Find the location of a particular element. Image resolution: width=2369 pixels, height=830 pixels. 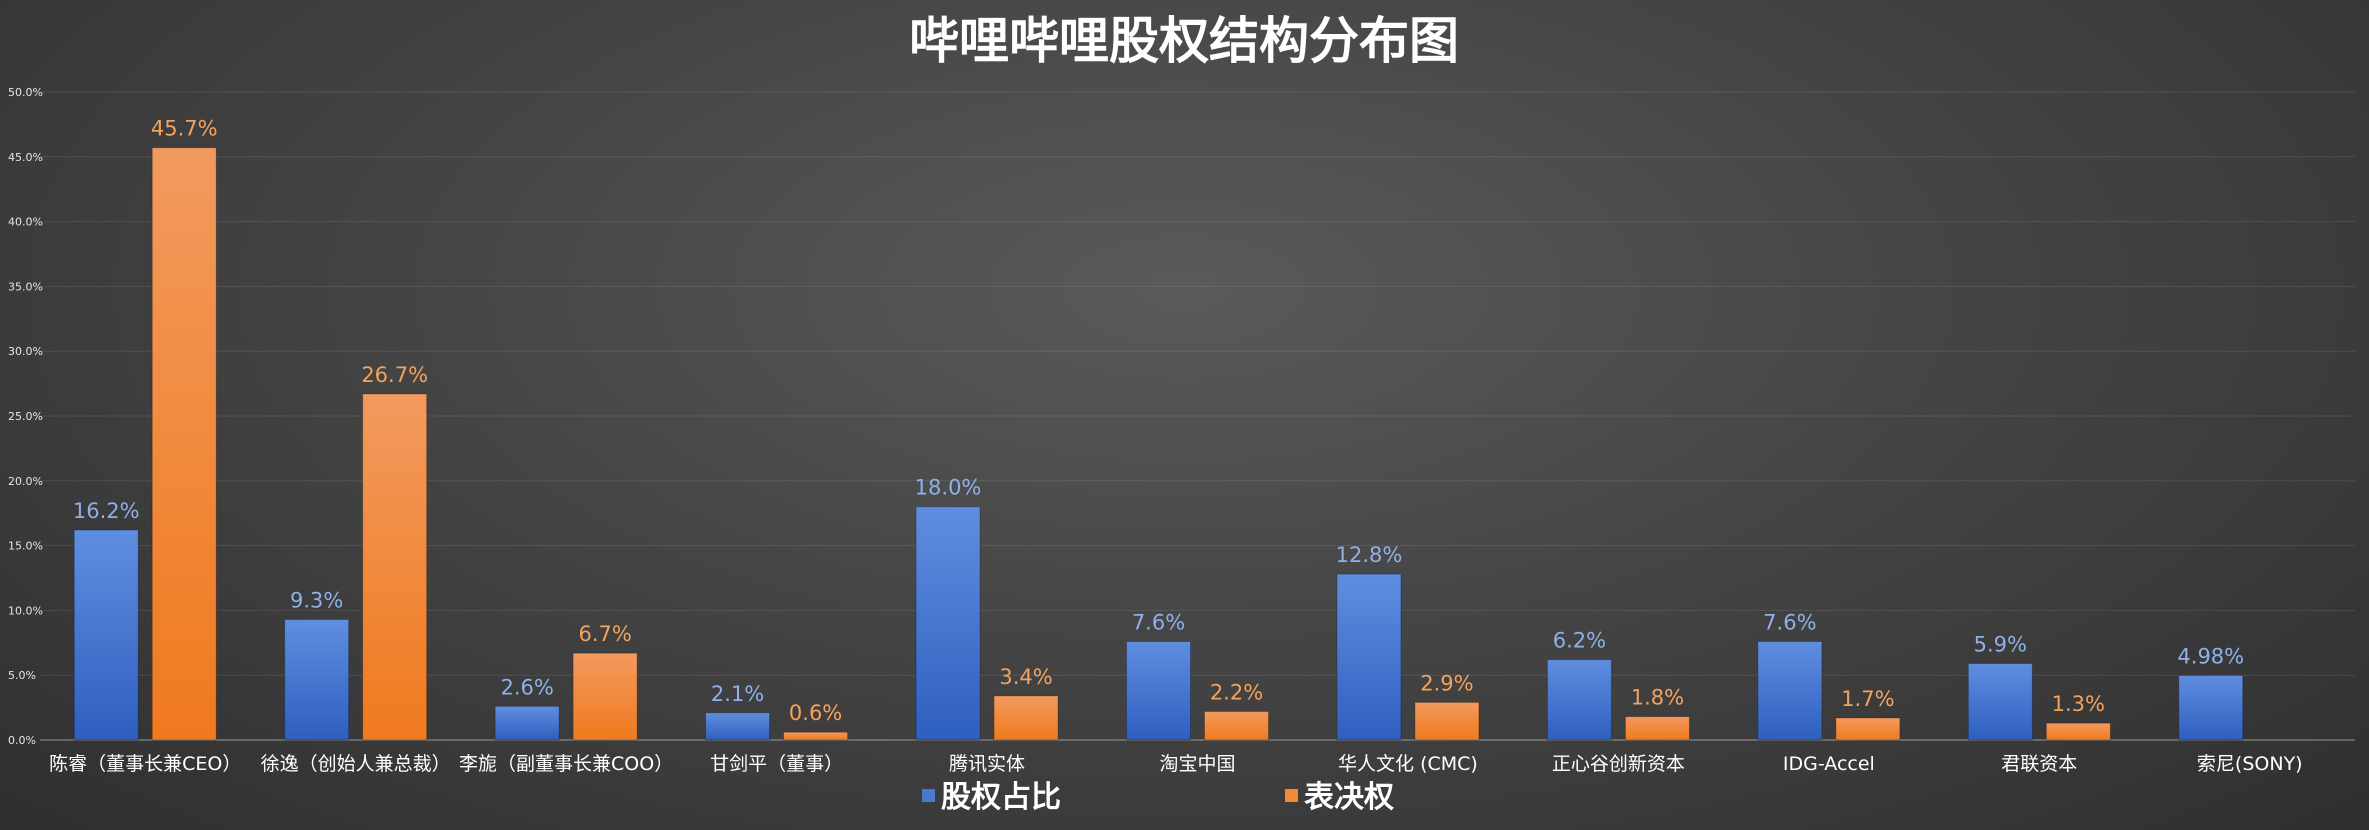

data-label-equity: 5.9% is located at coordinates (2000, 645).